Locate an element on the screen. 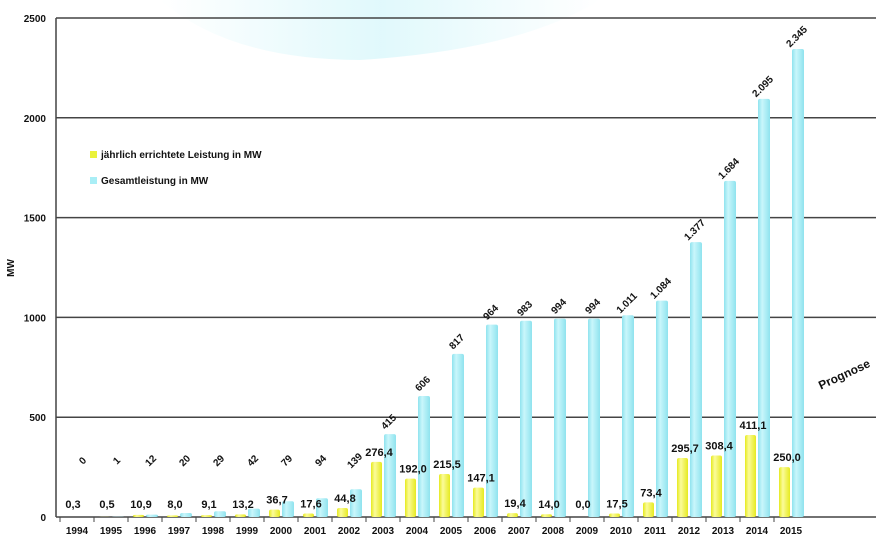 This screenshot has width=886, height=542. legend-swatch-annual is located at coordinates (93, 154).